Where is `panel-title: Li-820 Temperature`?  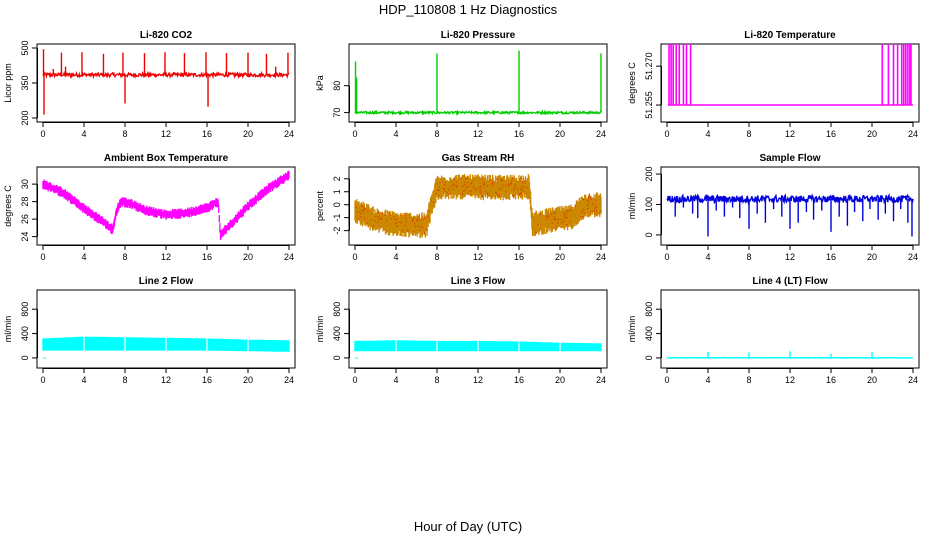 panel-title: Li-820 Temperature is located at coordinates (790, 35).